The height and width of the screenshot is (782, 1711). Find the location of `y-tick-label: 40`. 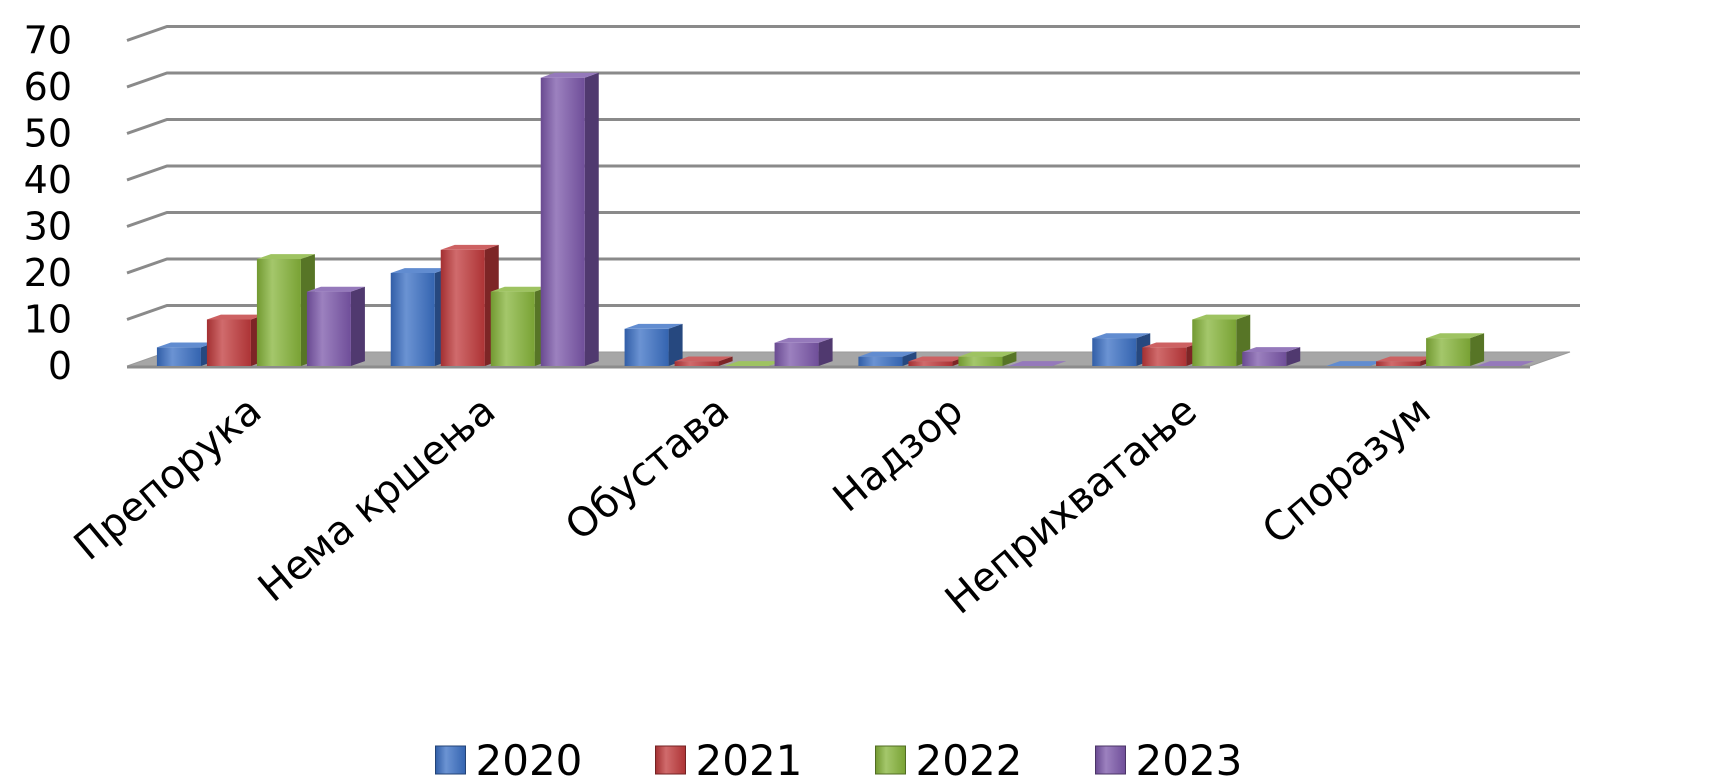

y-tick-label: 40 is located at coordinates (48, 180).